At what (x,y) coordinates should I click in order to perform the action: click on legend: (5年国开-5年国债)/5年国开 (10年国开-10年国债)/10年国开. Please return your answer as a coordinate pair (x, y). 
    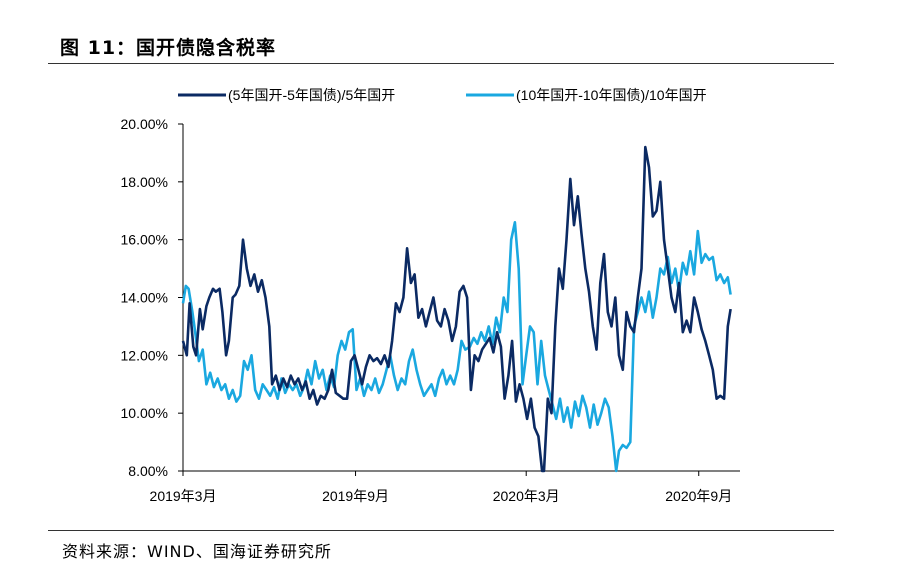
    Looking at the image, I should click on (442, 95).